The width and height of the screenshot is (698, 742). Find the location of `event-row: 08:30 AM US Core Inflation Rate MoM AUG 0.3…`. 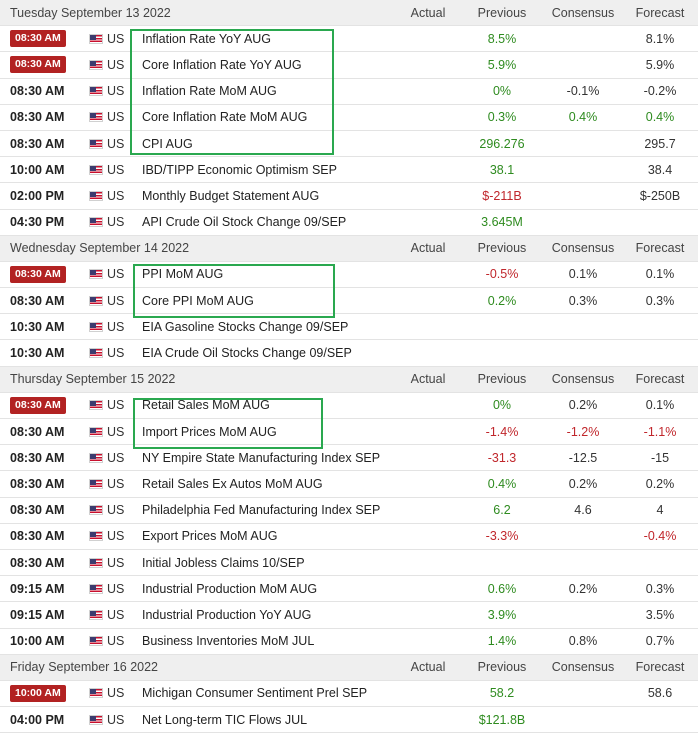

event-row: 08:30 AM US Core Inflation Rate MoM AUG 0.3… is located at coordinates (349, 118).